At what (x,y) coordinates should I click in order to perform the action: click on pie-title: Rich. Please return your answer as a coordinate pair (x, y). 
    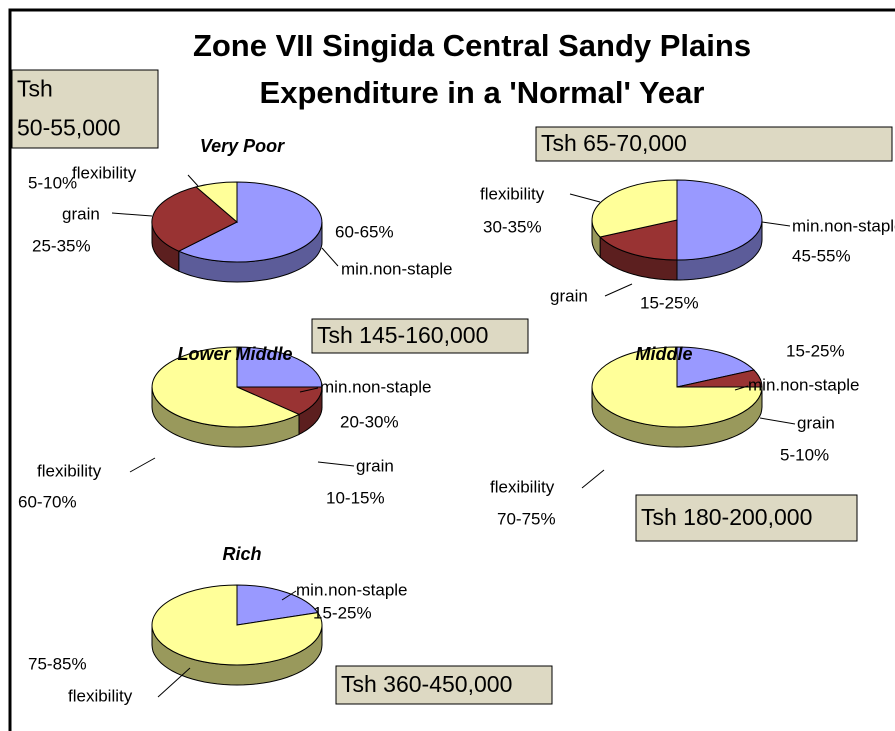
    Looking at the image, I should click on (241, 554).